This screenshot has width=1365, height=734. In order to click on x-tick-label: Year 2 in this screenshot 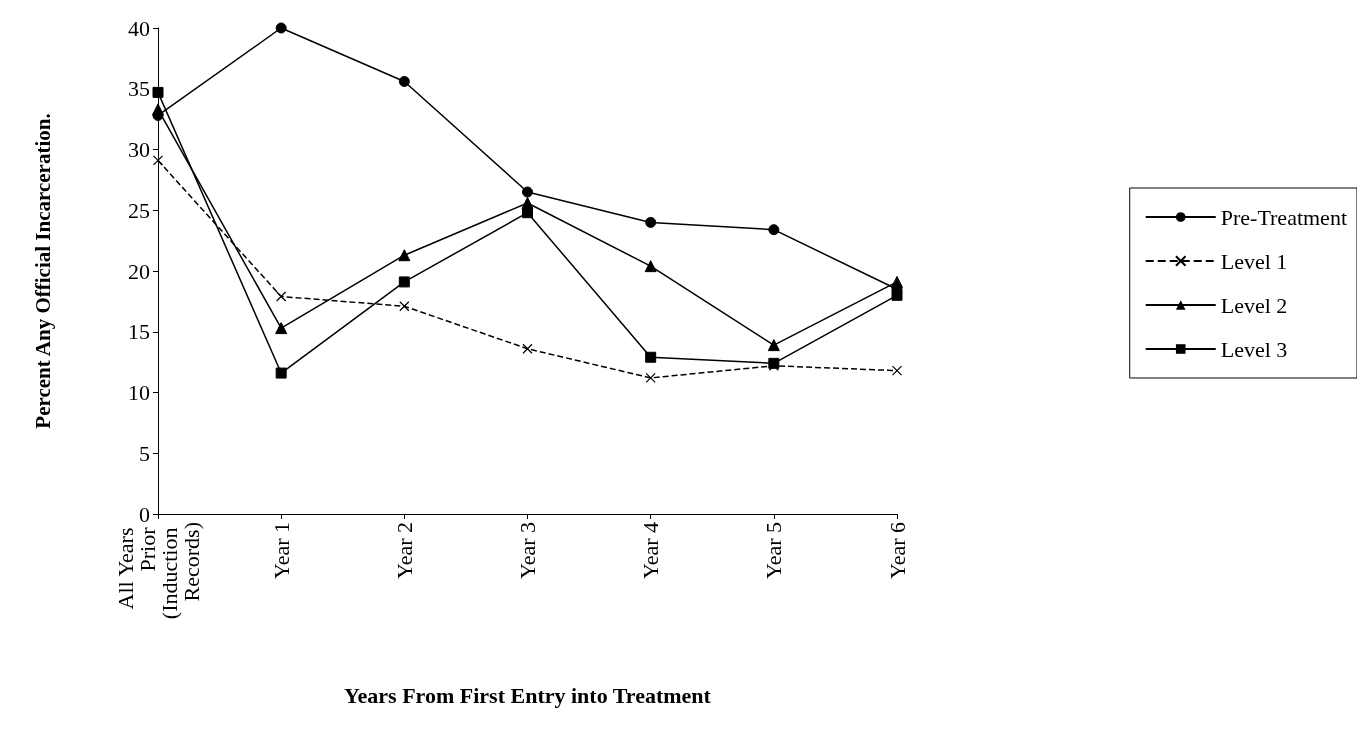, I will do `click(404, 551)`.